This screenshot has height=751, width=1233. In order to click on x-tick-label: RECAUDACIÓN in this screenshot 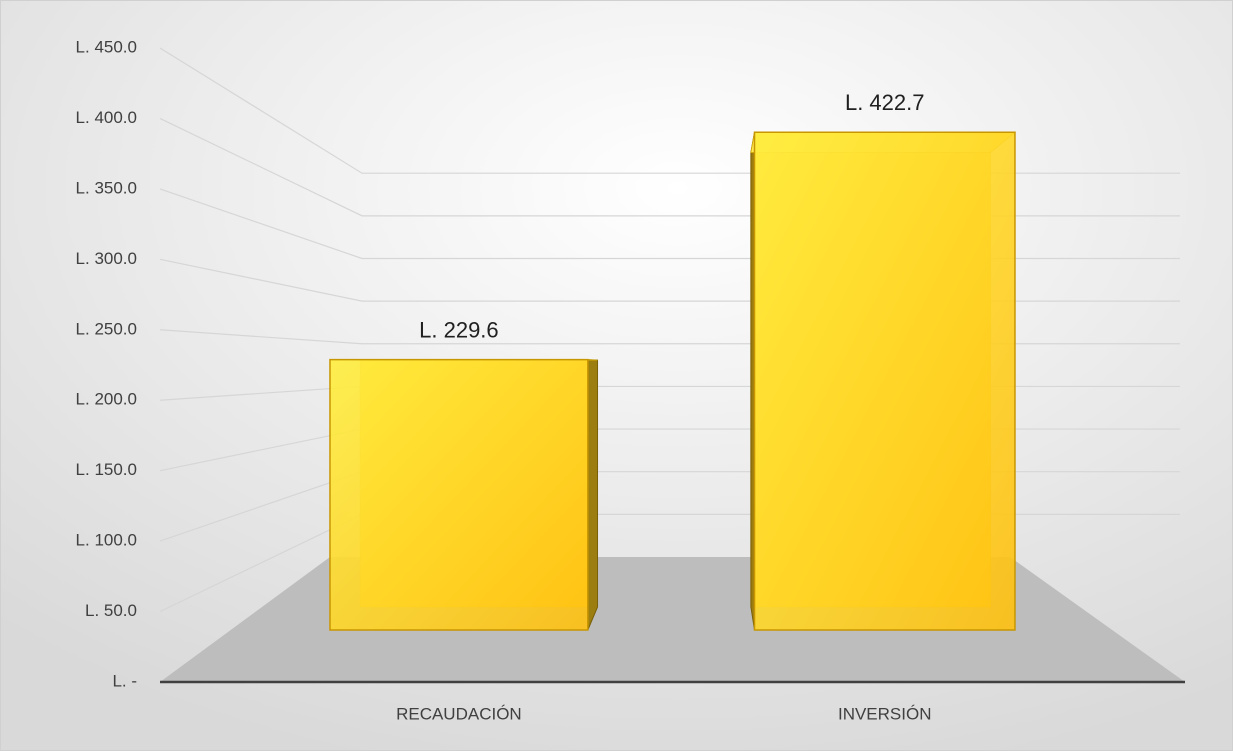, I will do `click(459, 713)`.